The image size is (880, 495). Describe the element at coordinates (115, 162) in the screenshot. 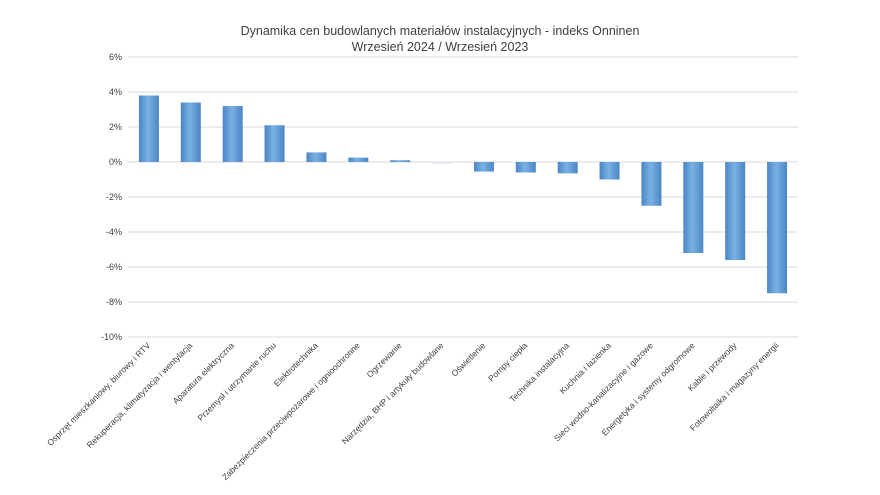

I see `y-tick-label: 0%` at that location.